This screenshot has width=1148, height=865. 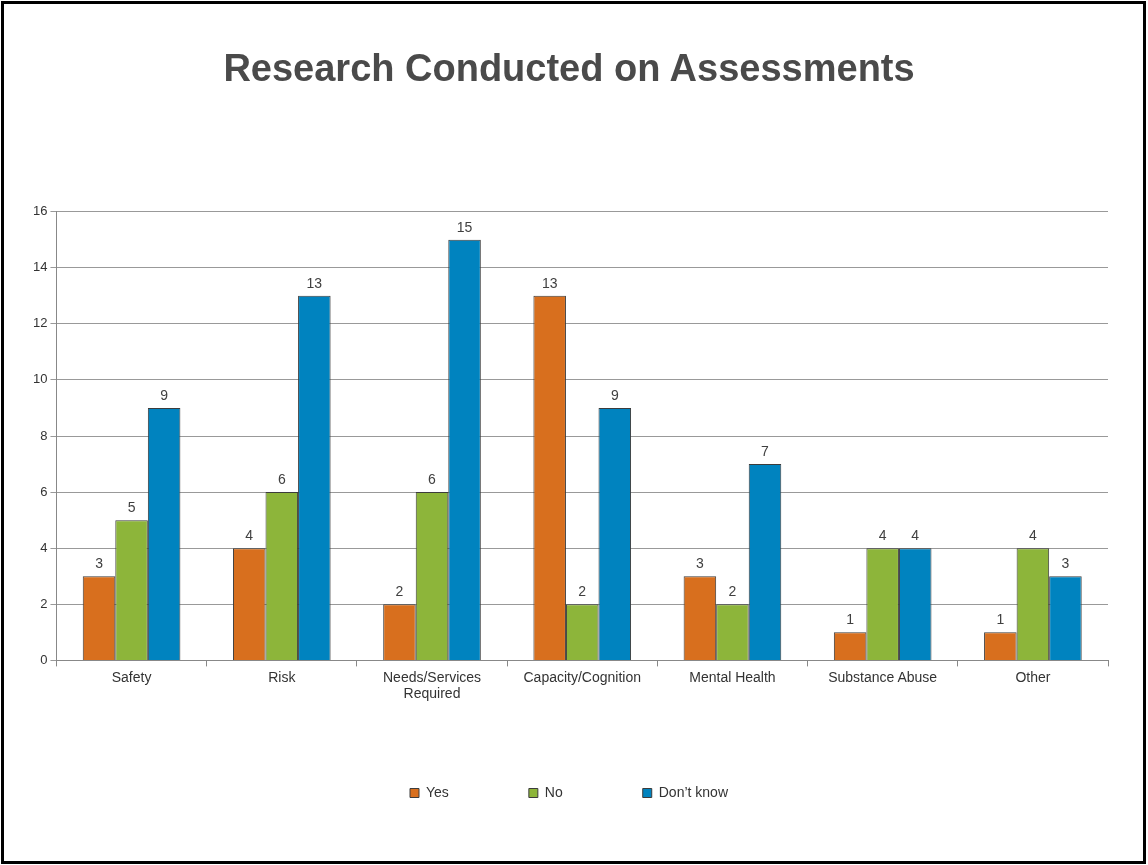 What do you see at coordinates (883, 676) in the screenshot?
I see `x-tick-label: Substance Abuse` at bounding box center [883, 676].